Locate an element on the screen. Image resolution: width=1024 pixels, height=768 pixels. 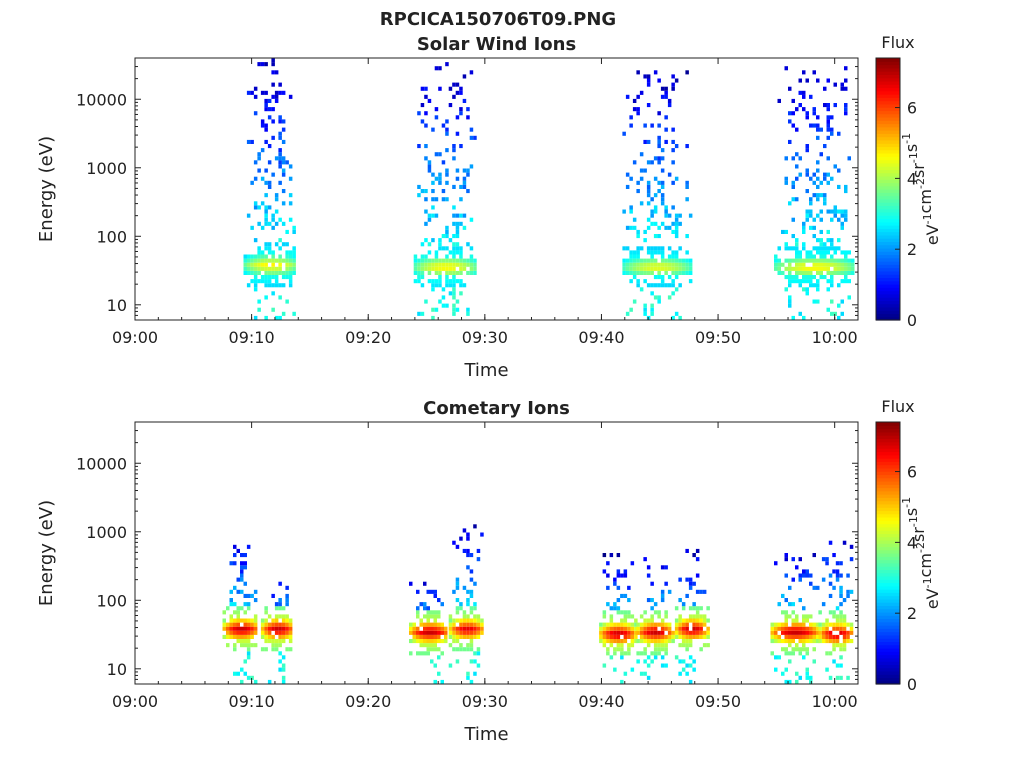
y-tick-label: 10 is located at coordinates (117, 305).